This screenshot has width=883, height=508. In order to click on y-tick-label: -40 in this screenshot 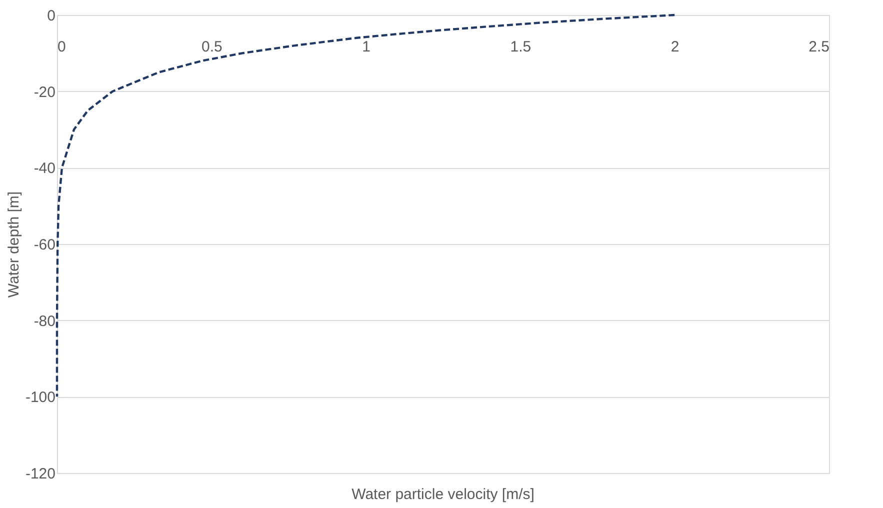, I will do `click(45, 169)`.